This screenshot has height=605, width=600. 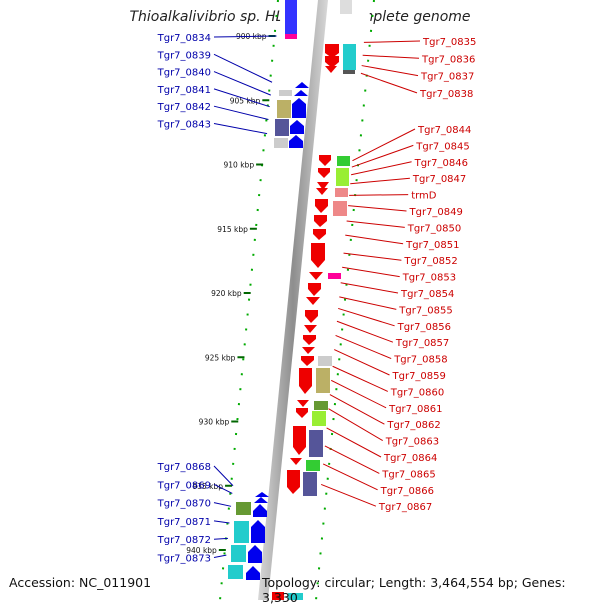 I want to click on tick-label: 915 kbp, so click(x=232, y=229).